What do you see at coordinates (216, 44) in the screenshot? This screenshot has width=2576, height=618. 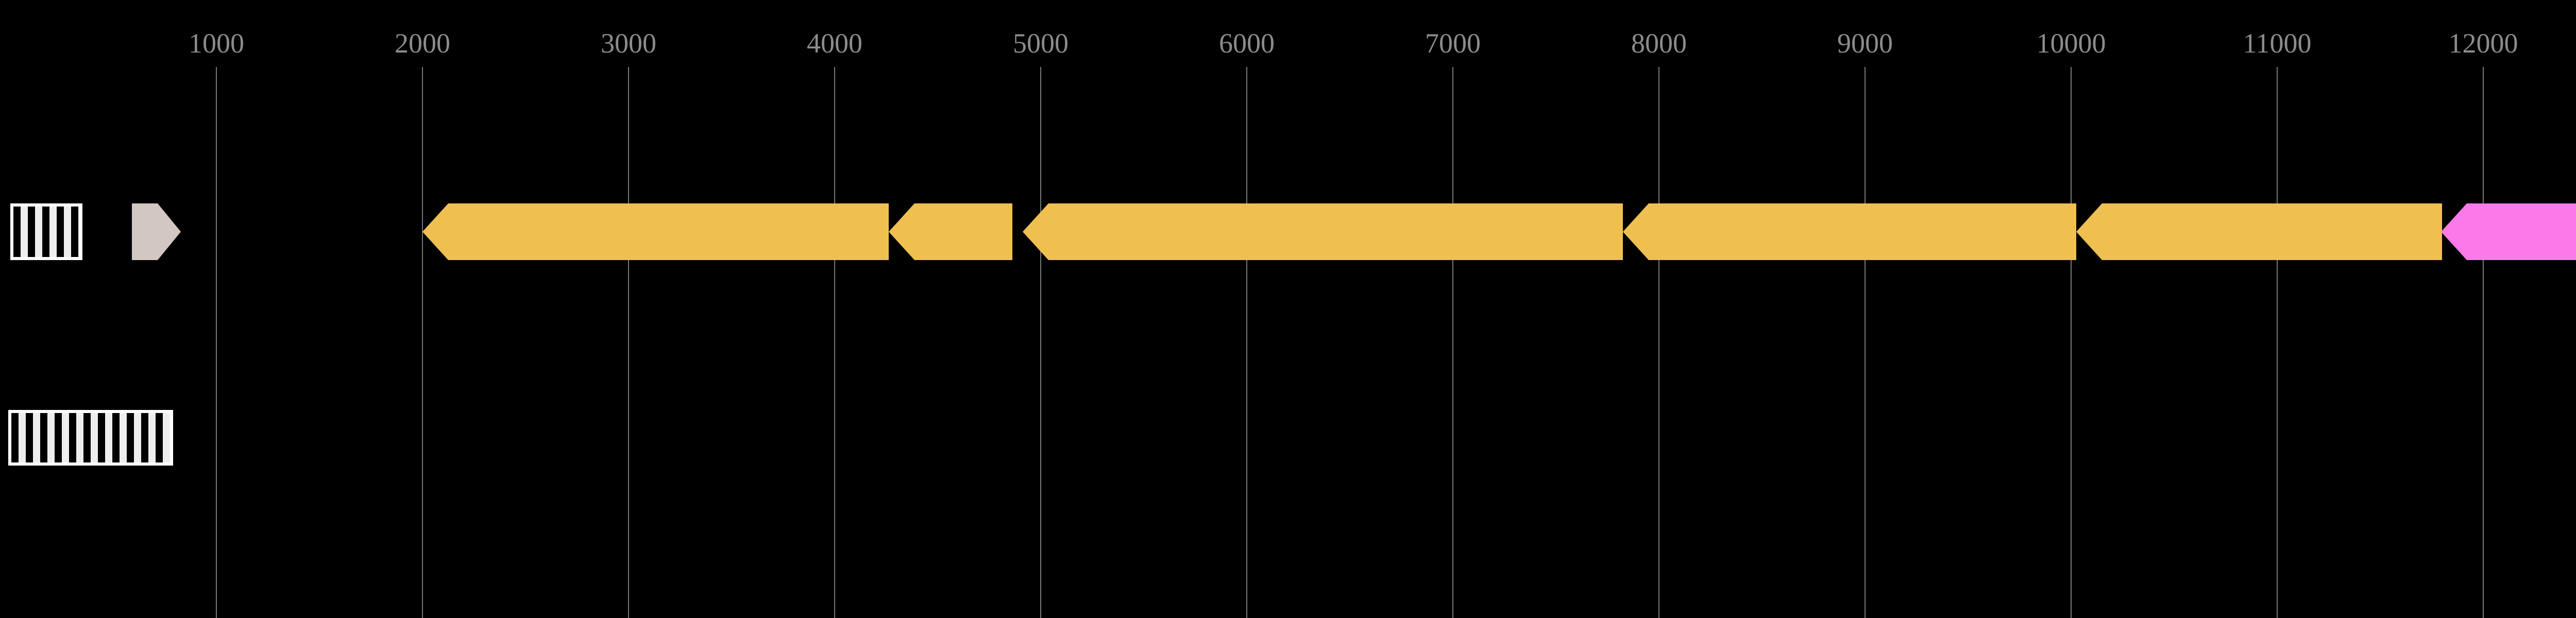 I see `axis-tick-label: 1000` at bounding box center [216, 44].